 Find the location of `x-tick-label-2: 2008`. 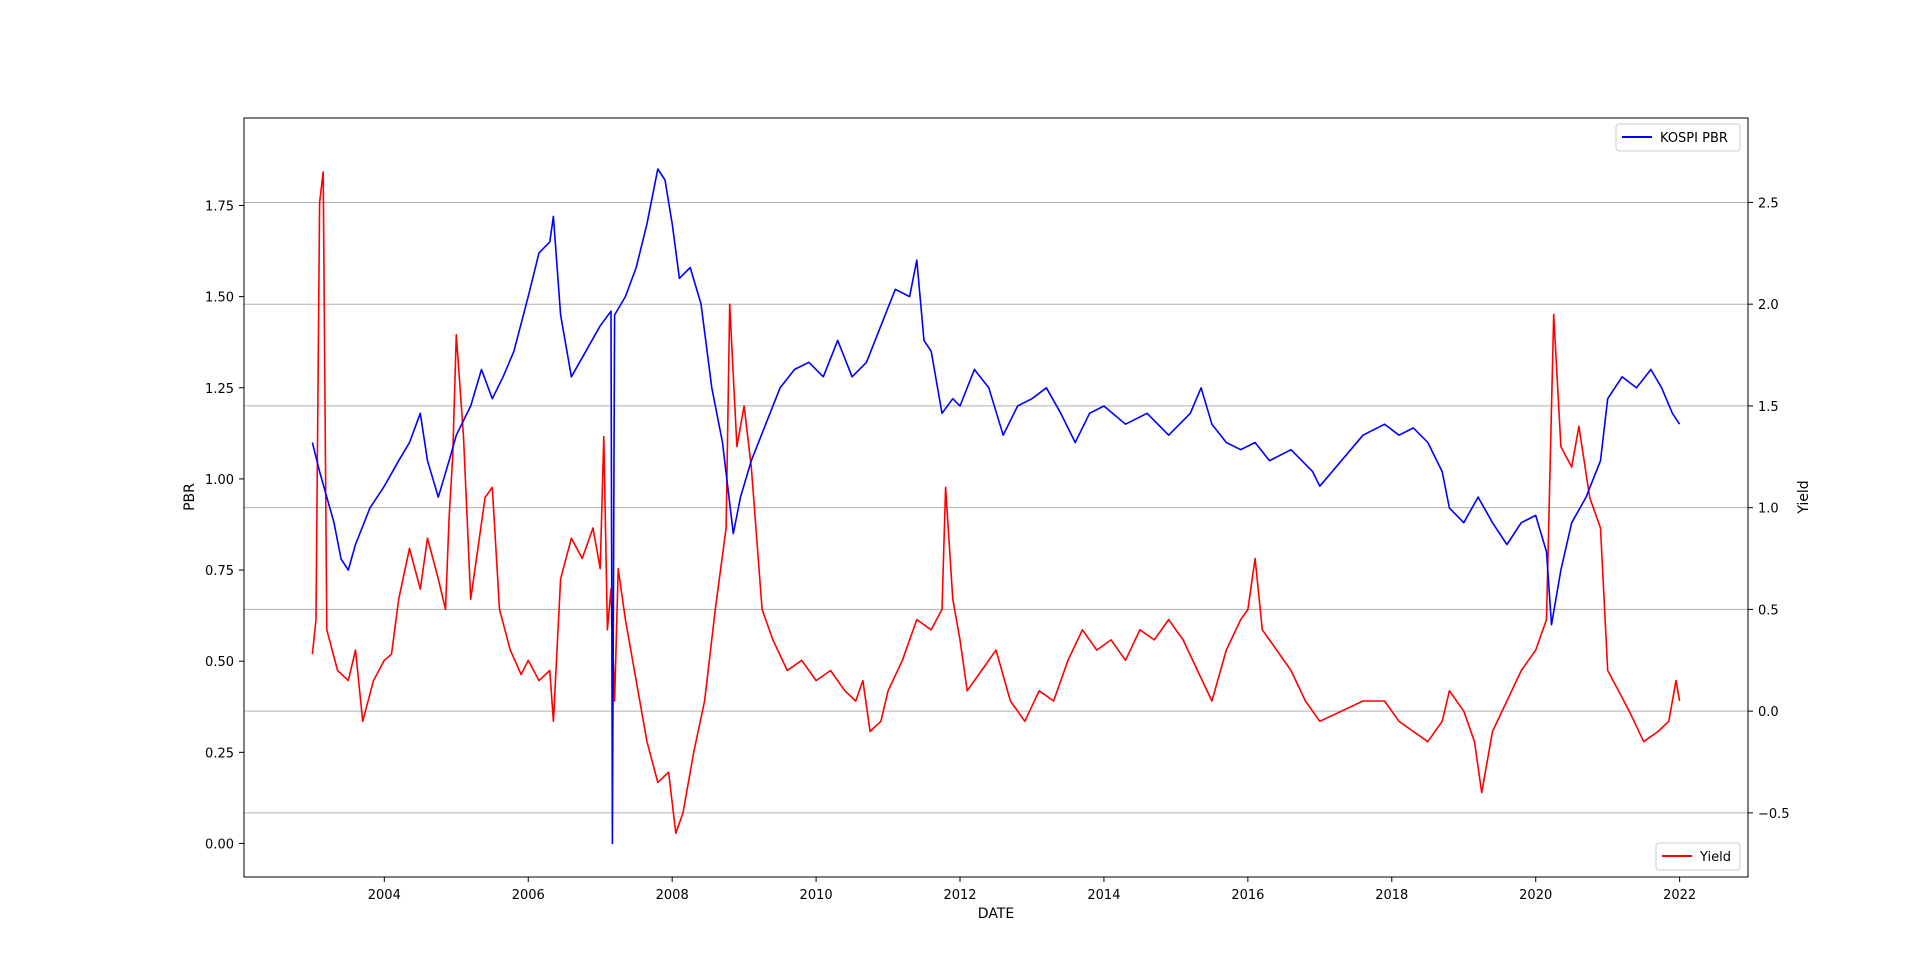

x-tick-label-2: 2008 is located at coordinates (672, 895).